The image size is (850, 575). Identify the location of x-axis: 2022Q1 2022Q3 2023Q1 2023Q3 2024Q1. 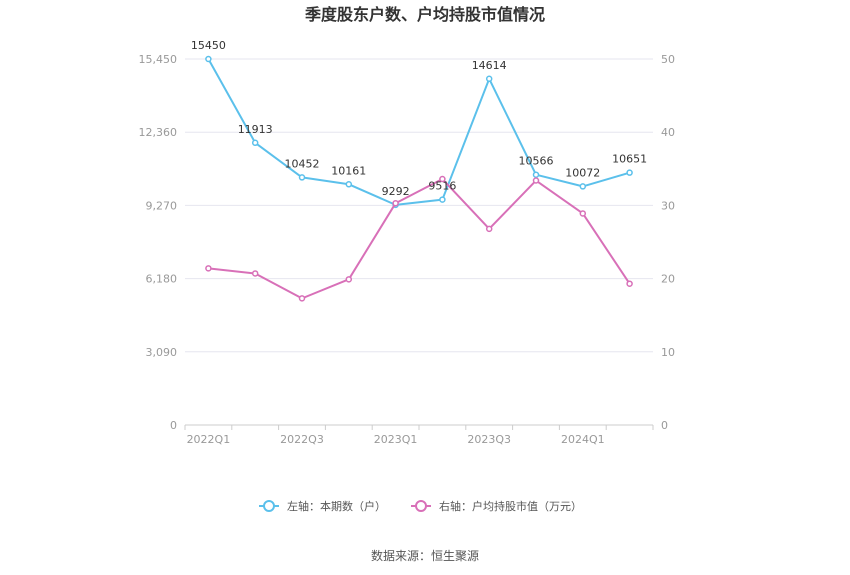
(419, 435).